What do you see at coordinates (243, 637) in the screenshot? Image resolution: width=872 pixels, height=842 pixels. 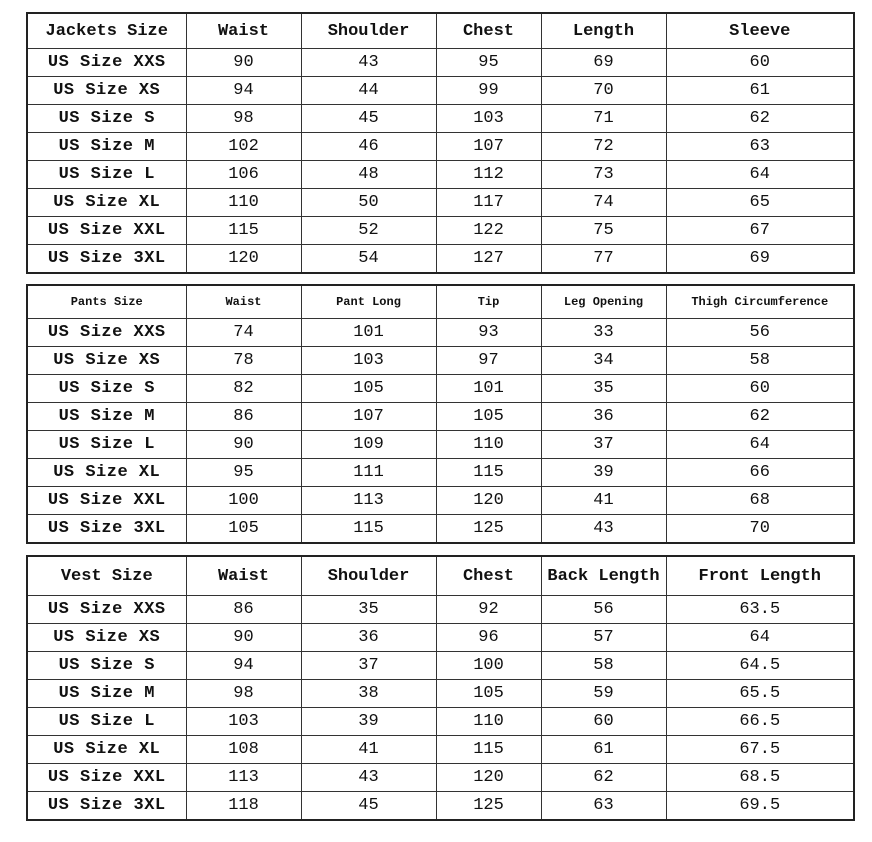 I see `measurement-cell: 90` at bounding box center [243, 637].